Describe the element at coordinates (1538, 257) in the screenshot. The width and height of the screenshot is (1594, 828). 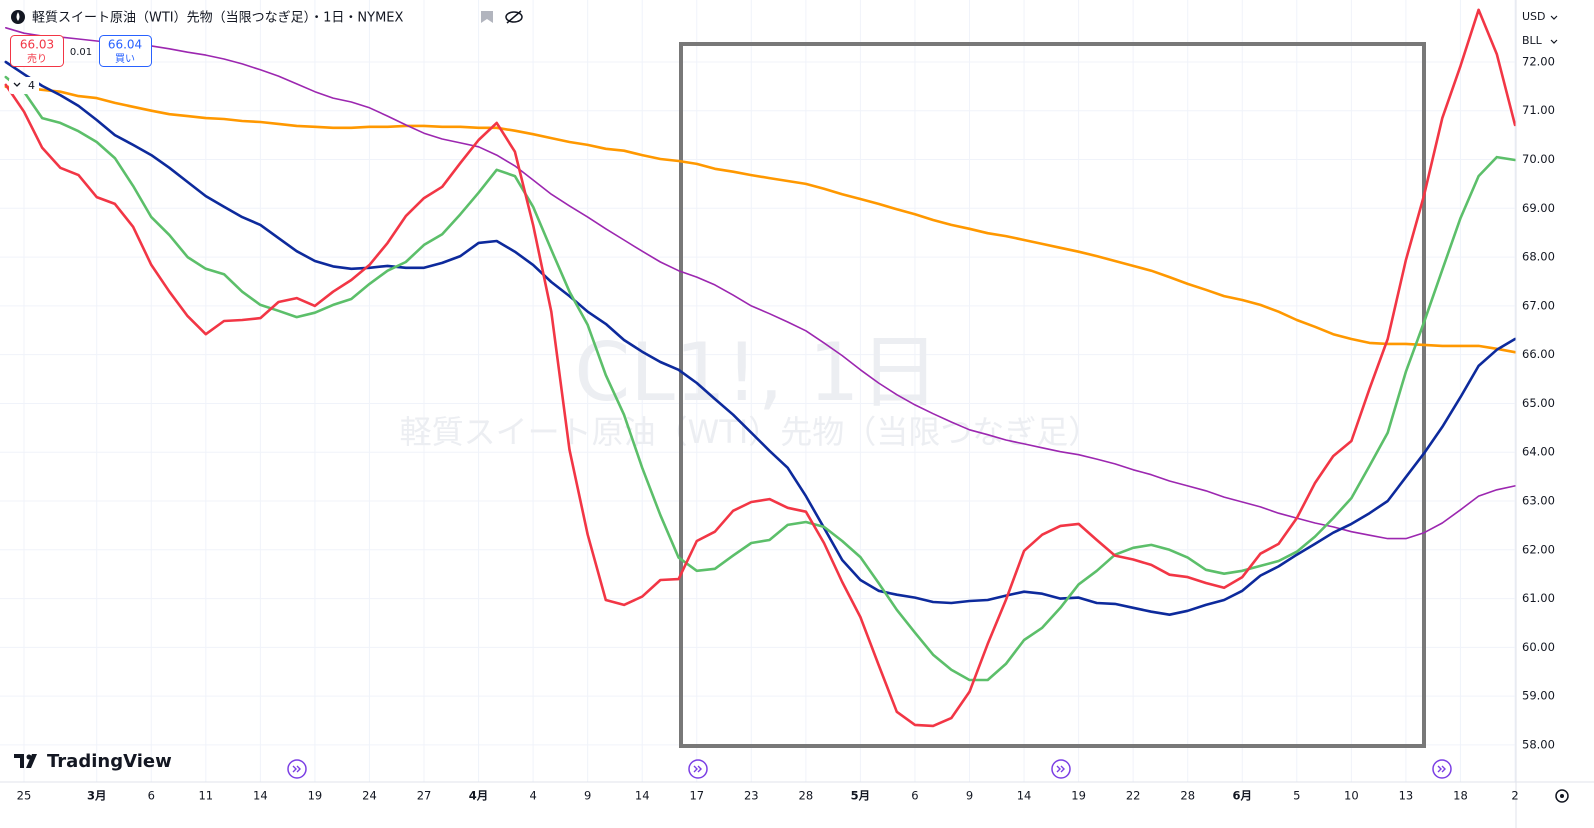
I see `y-tick-label: 68.00` at that location.